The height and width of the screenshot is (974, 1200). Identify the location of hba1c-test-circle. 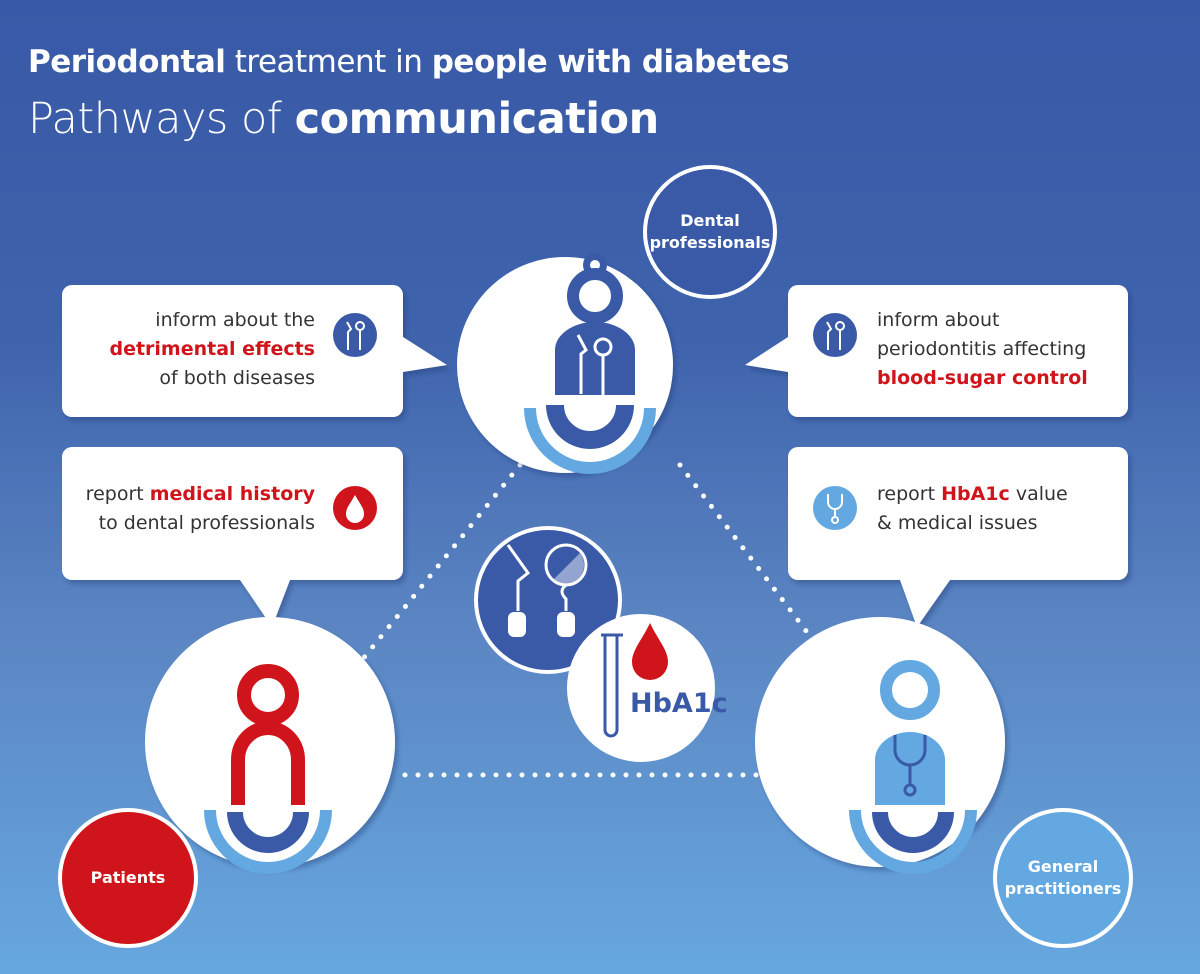
(641, 688).